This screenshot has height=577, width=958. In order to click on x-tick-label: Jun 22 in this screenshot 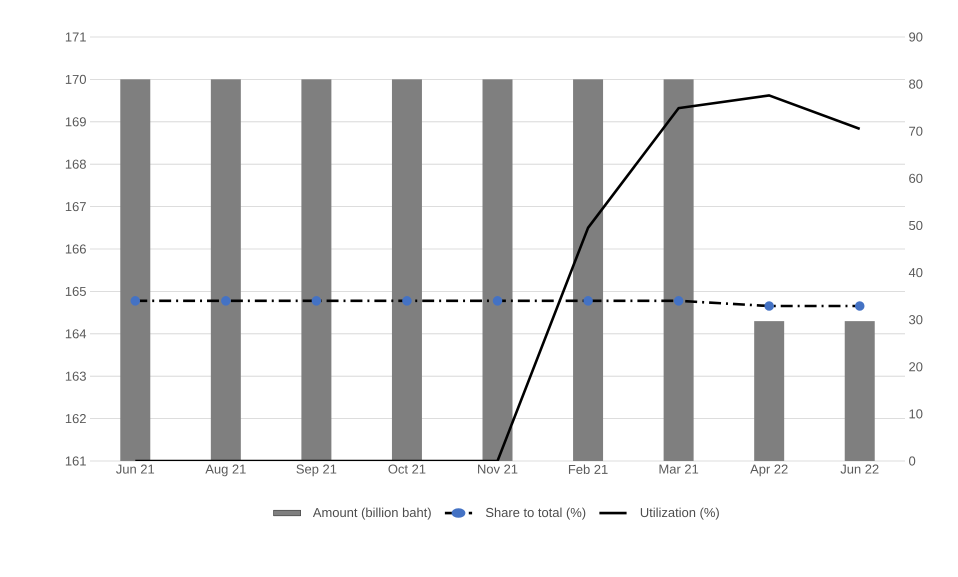, I will do `click(859, 469)`.